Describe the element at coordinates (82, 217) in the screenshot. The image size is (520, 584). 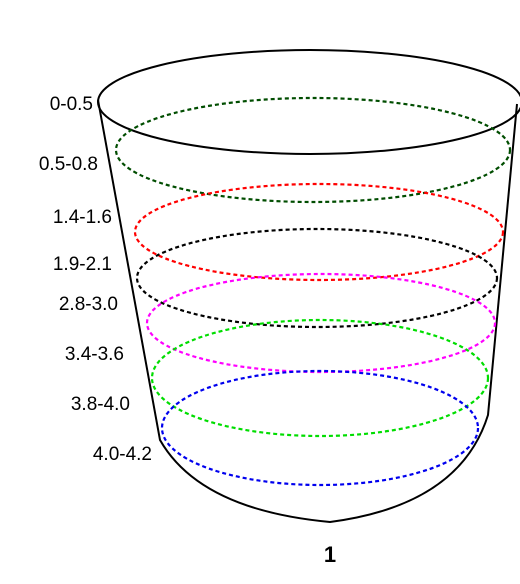
I see `layer-label: 1.4-1.6` at that location.